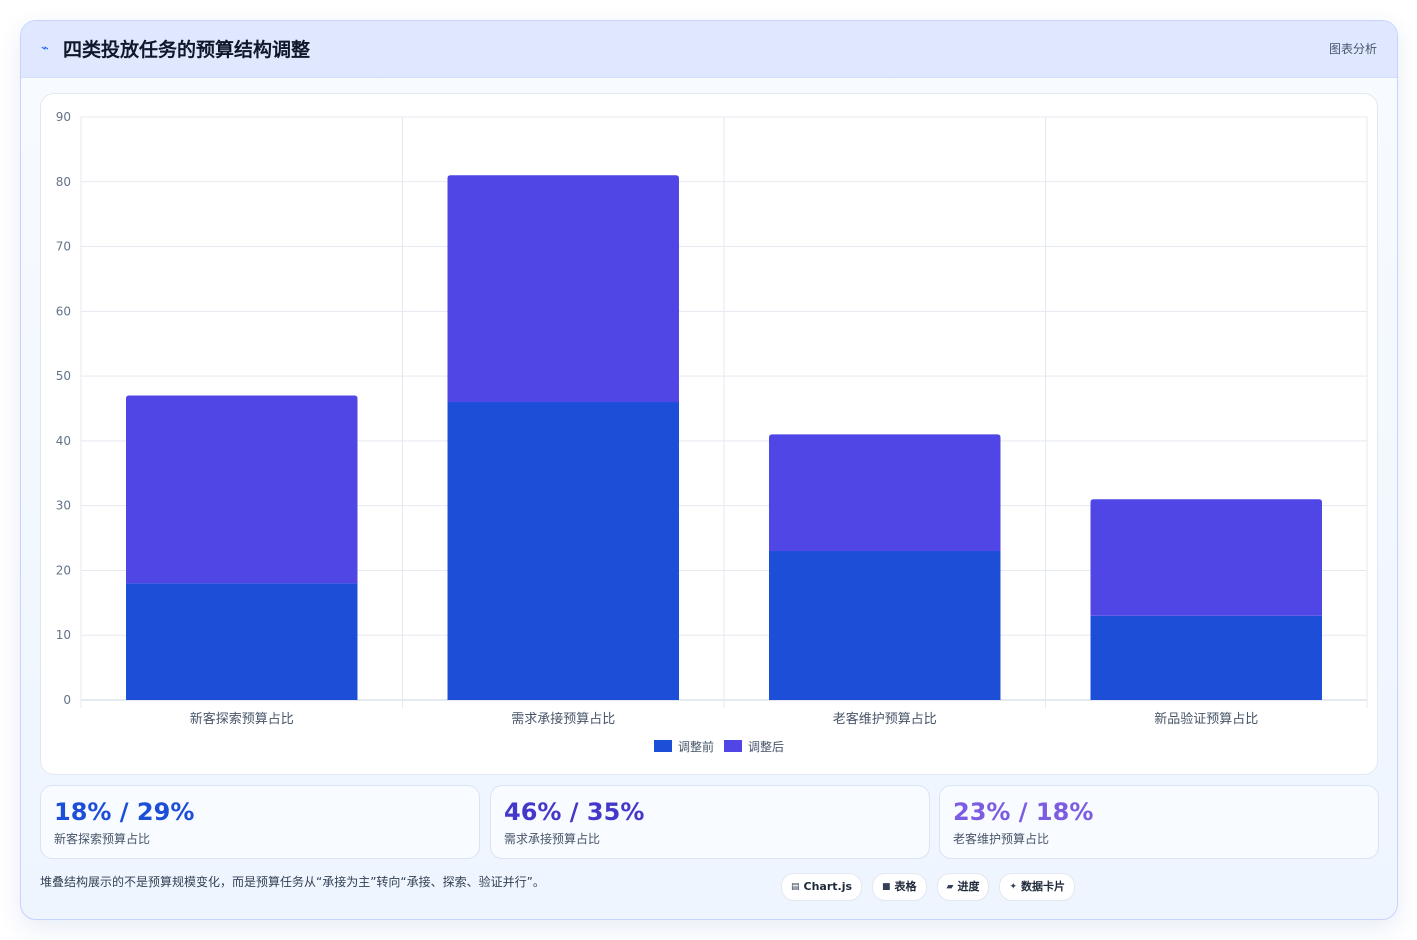  What do you see at coordinates (795, 887) in the screenshot?
I see `chart-icon: ▤` at bounding box center [795, 887].